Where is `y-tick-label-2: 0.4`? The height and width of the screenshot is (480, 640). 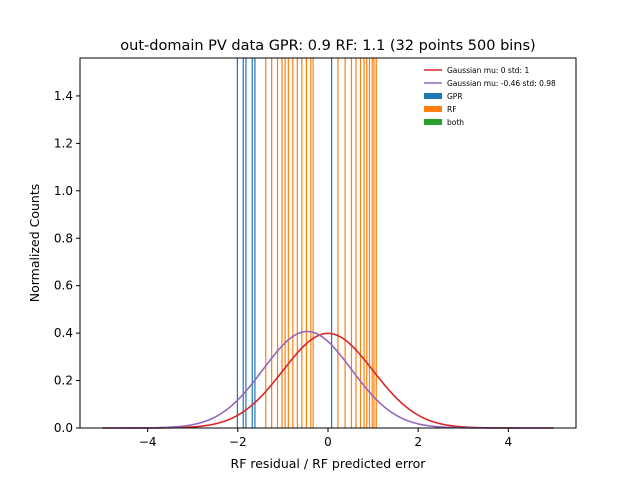
y-tick-label-2: 0.4 is located at coordinates (63, 333).